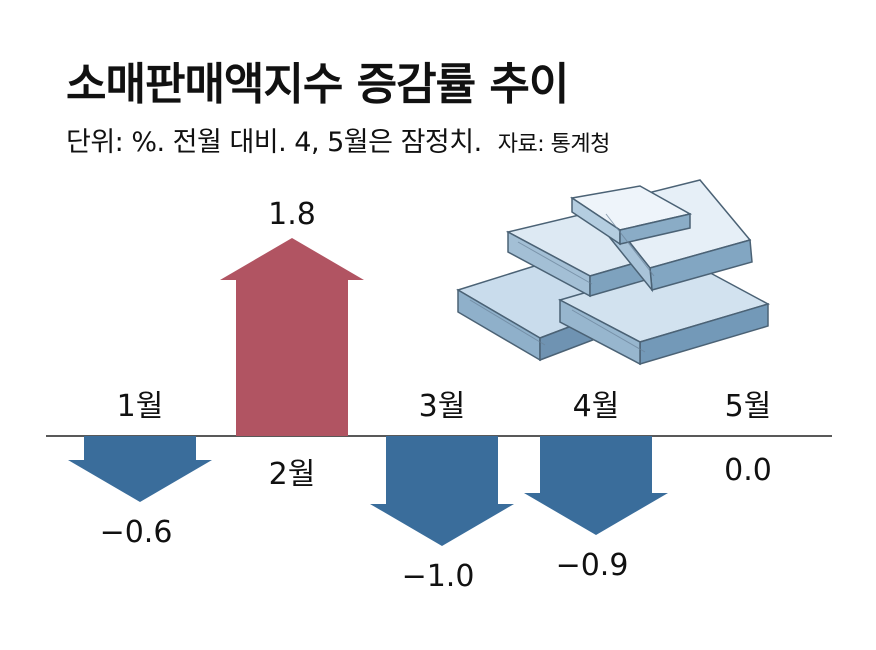 This screenshot has width=876, height=650. What do you see at coordinates (317, 84) in the screenshot?
I see `chart-title: 소매판매액지수 증감률 추이` at bounding box center [317, 84].